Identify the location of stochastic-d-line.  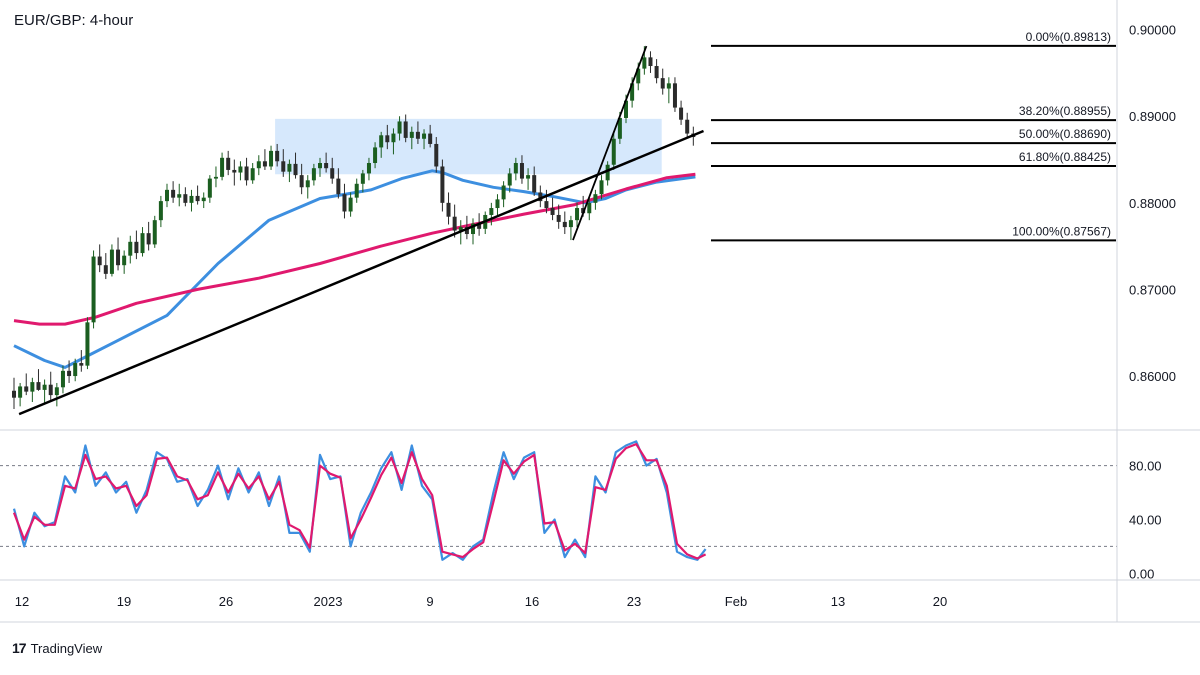
(359, 501).